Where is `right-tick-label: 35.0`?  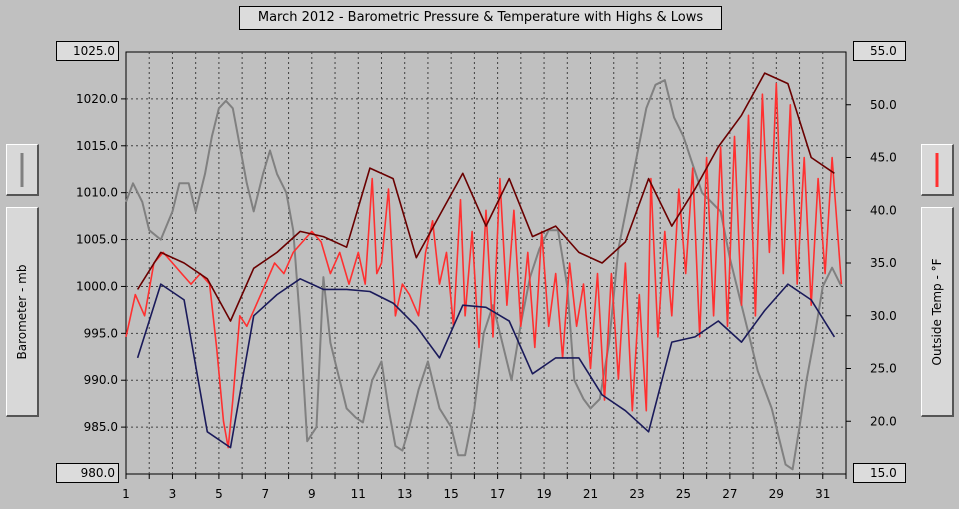
right-tick-label: 35.0 is located at coordinates (883, 263).